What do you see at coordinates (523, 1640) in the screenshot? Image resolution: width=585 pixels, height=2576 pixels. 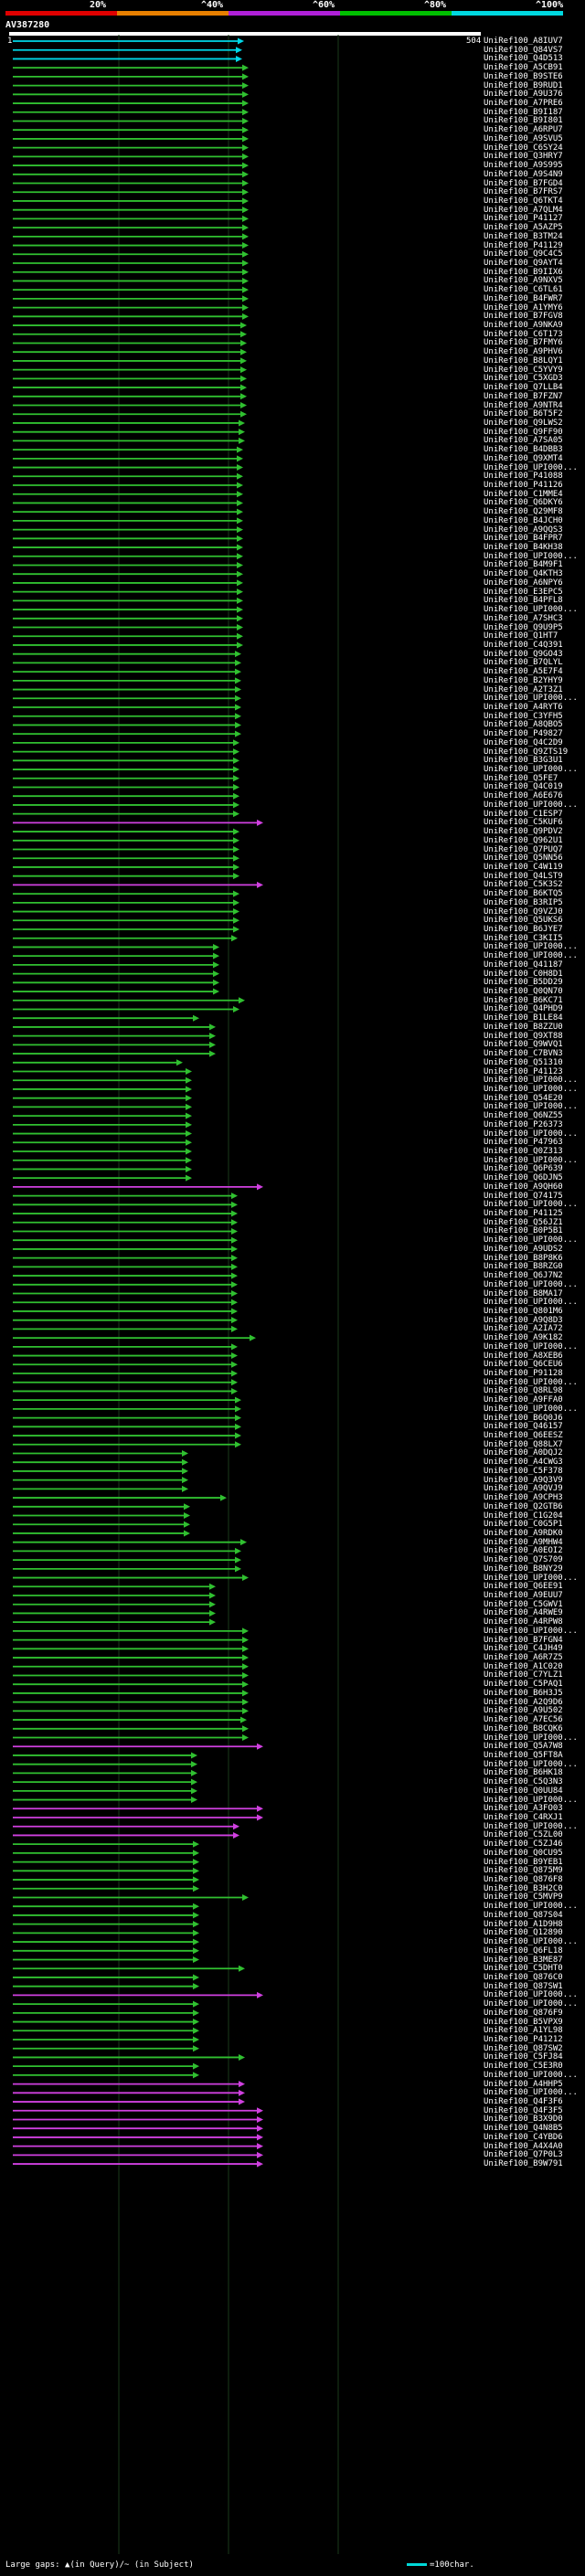 I see `hit-link: UniRef100_B7FGN4` at bounding box center [523, 1640].